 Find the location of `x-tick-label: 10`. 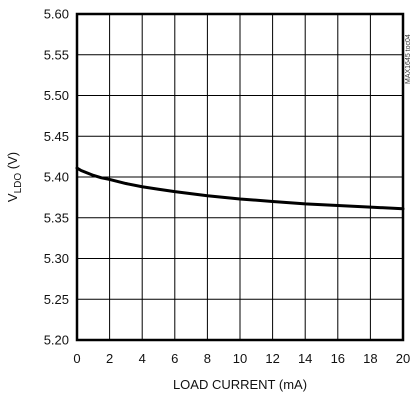

x-tick-label: 10 is located at coordinates (240, 358).